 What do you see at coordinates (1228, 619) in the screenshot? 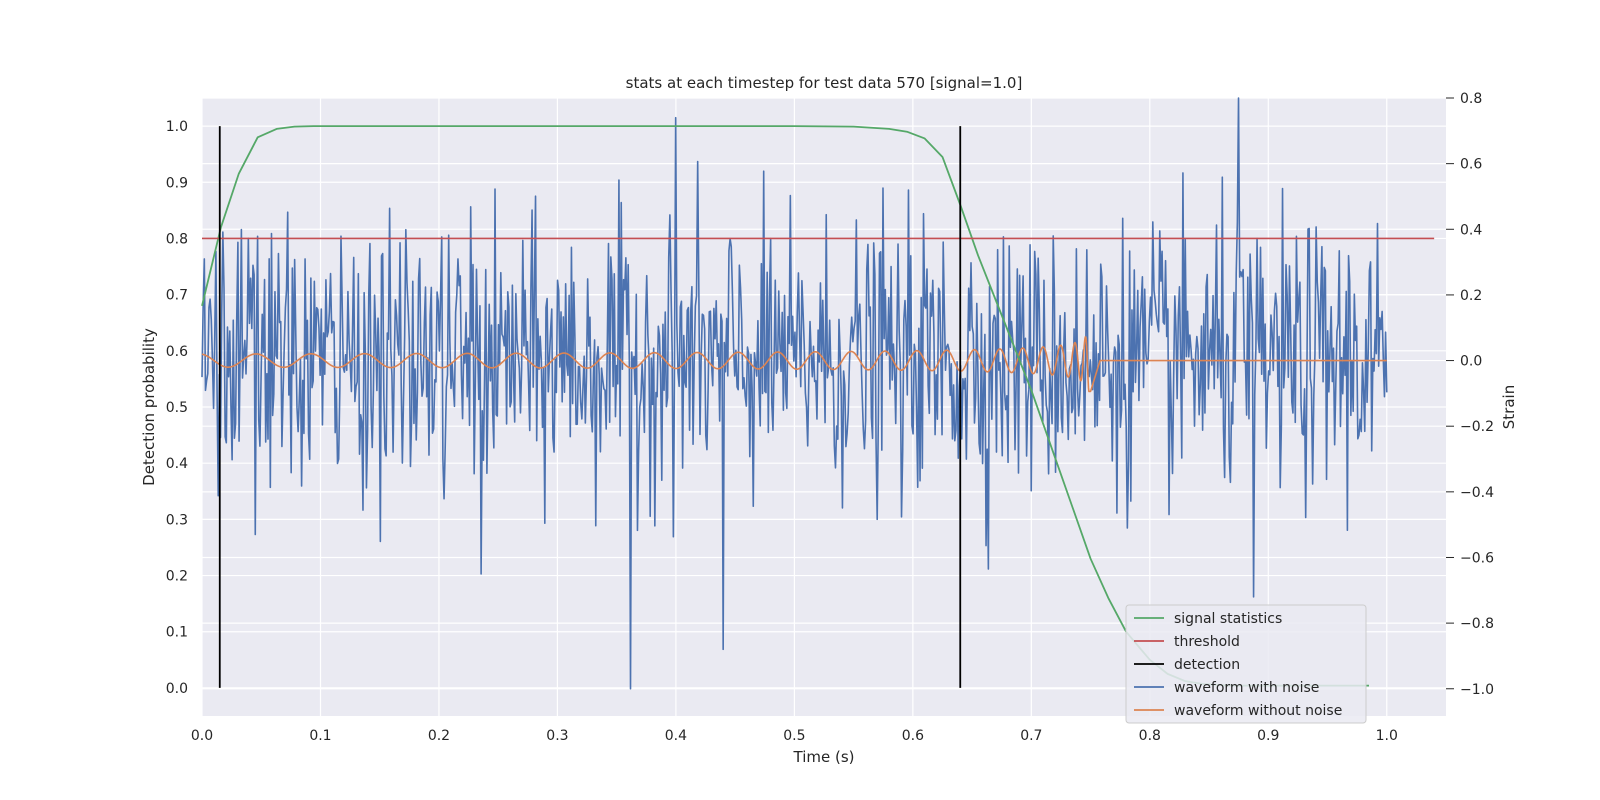
I see `legend-label: signal statistics` at bounding box center [1228, 619].